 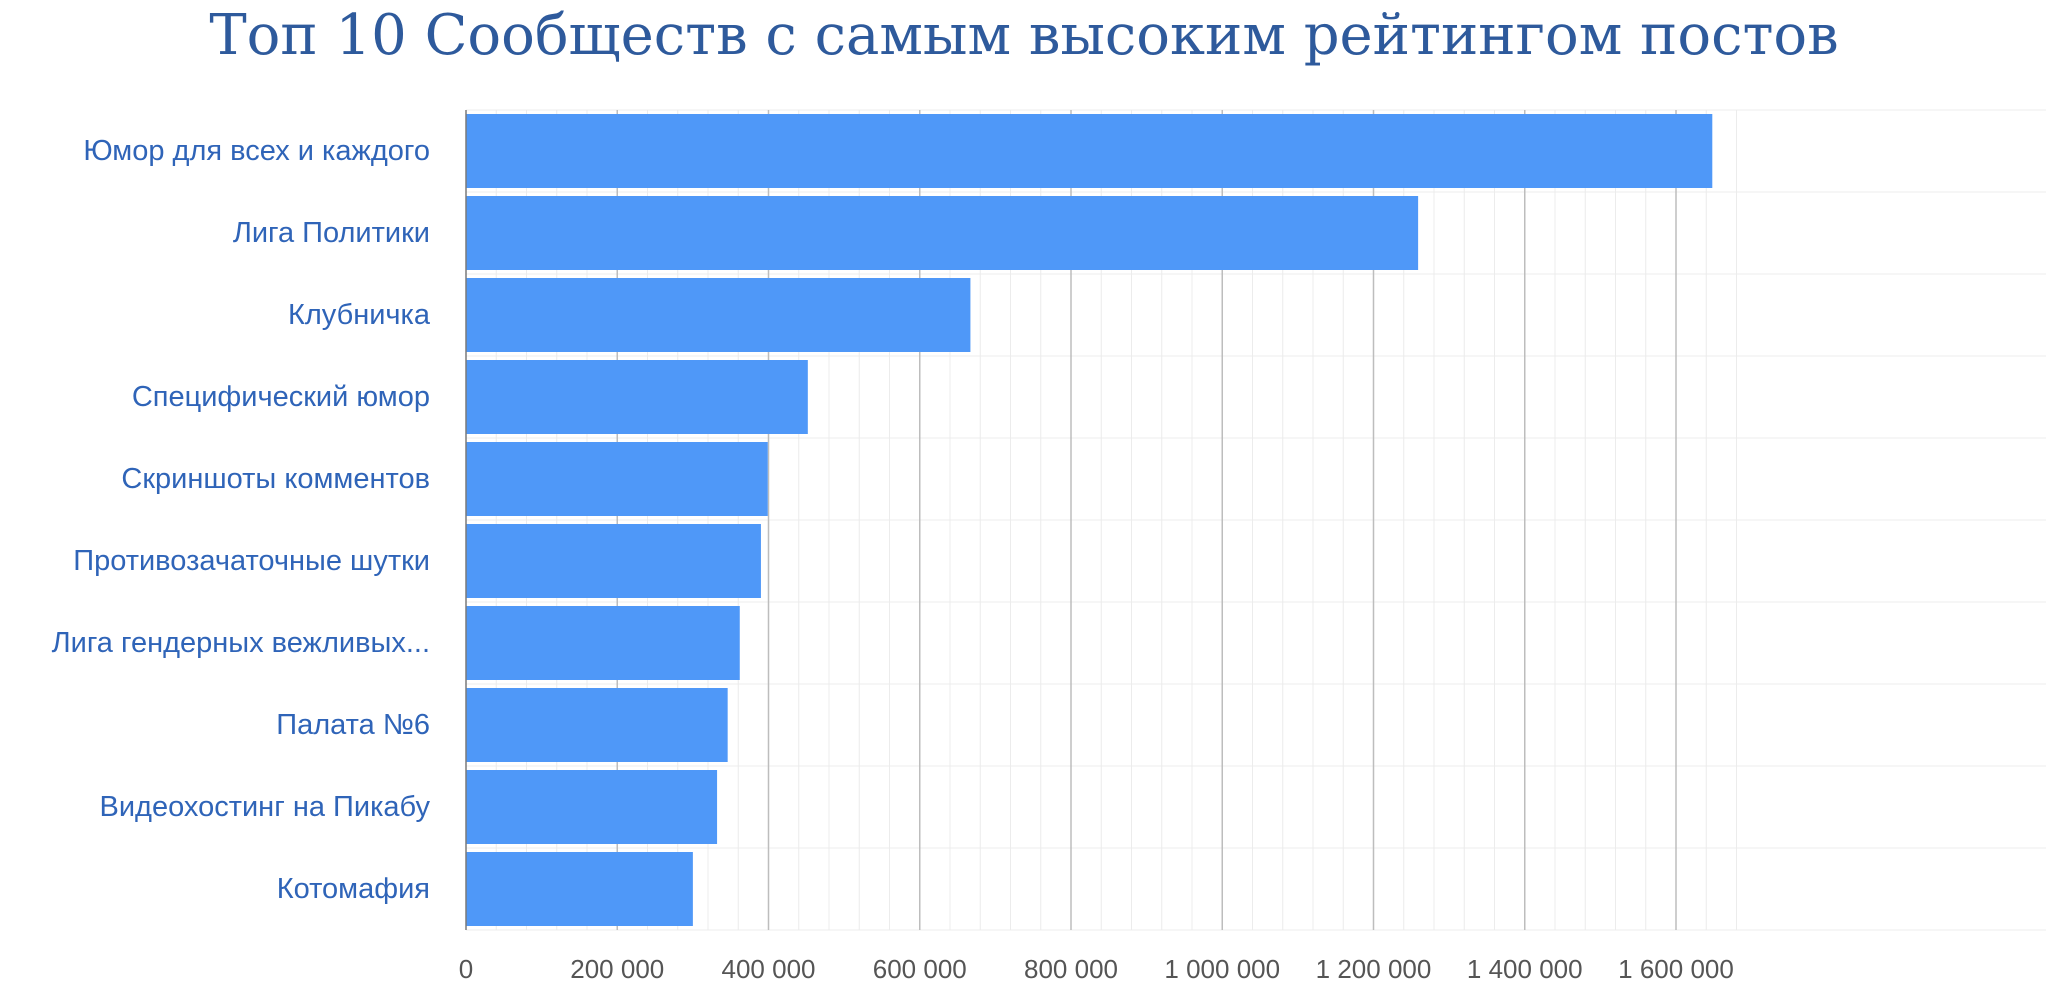 What do you see at coordinates (617, 969) in the screenshot?
I see `x-tick-label: 200 000` at bounding box center [617, 969].